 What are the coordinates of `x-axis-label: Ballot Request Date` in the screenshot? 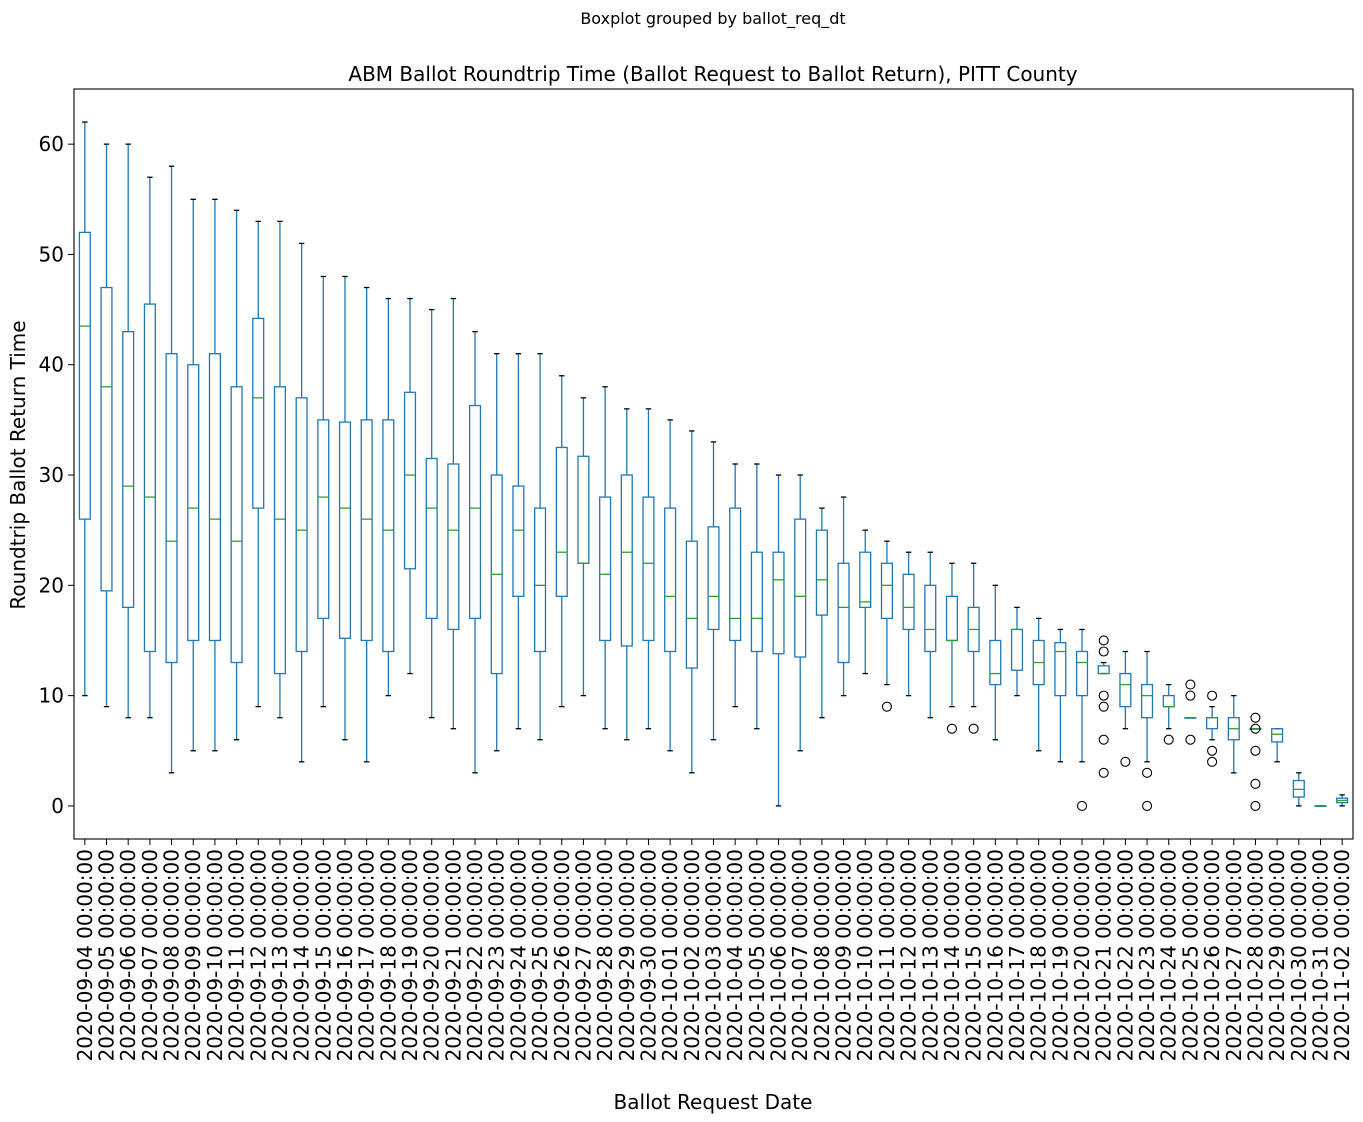 It's located at (713, 1102).